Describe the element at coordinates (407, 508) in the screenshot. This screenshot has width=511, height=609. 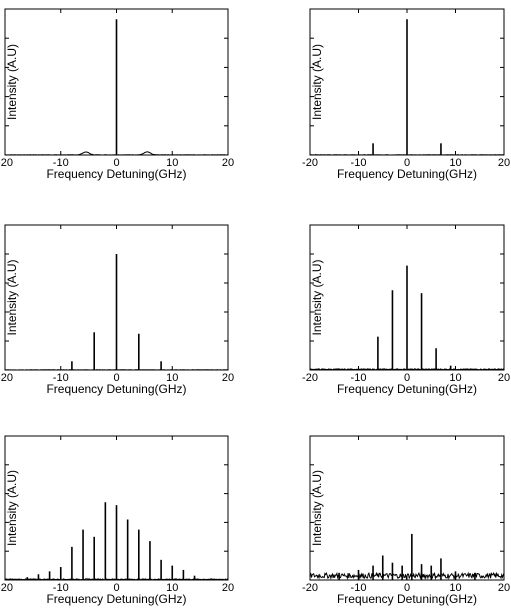
I see `plot-frame` at that location.